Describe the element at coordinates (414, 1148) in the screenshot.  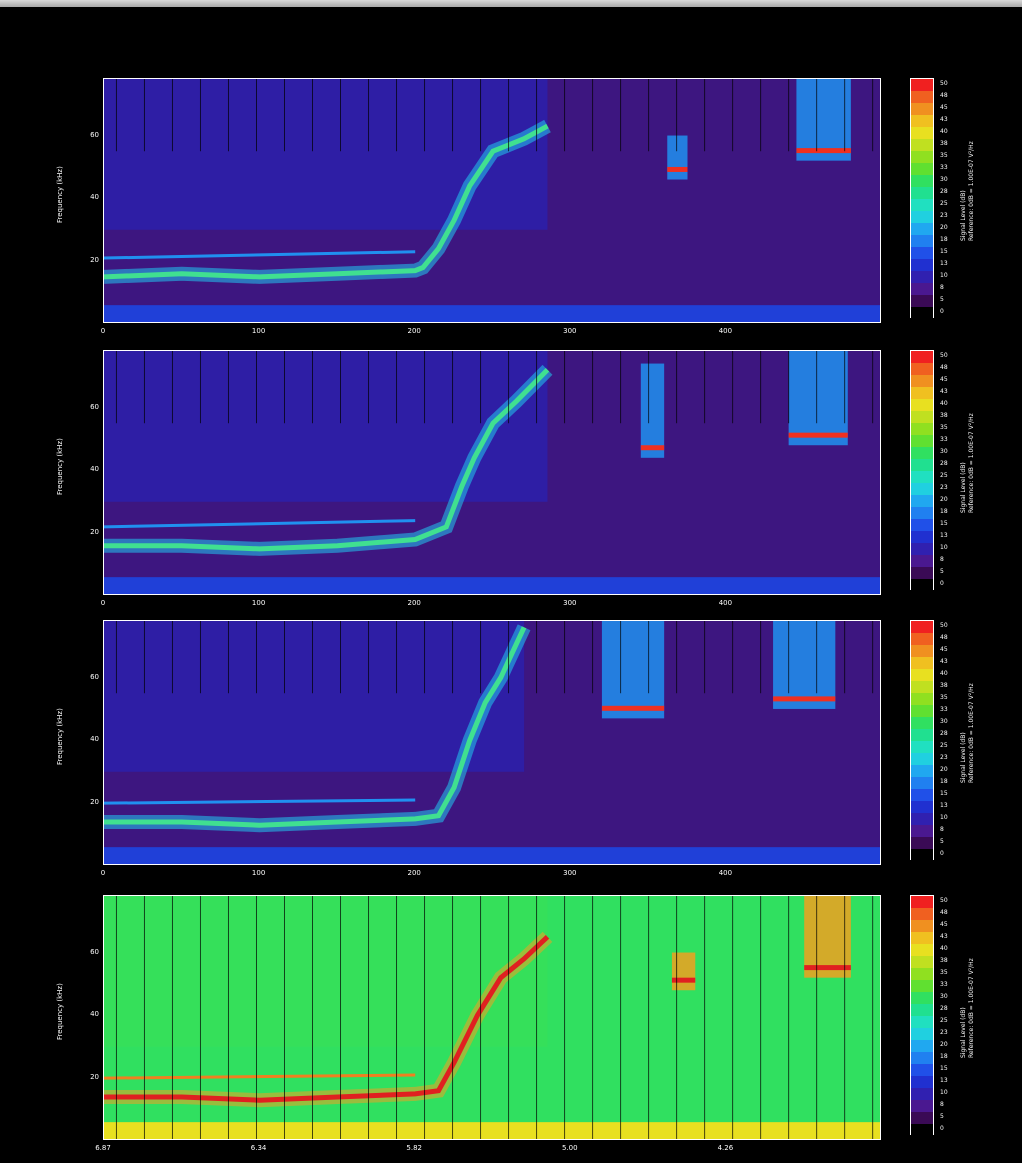
I see `x-tick-label: 5.82` at that location.